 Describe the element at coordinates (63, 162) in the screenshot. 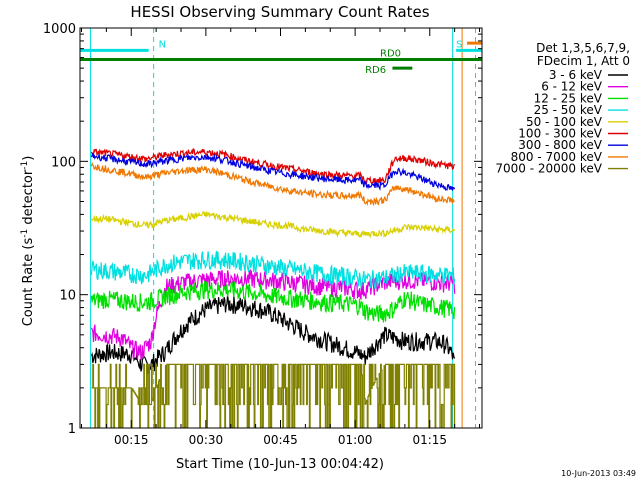

I see `y-tick-label-2: 100` at that location.